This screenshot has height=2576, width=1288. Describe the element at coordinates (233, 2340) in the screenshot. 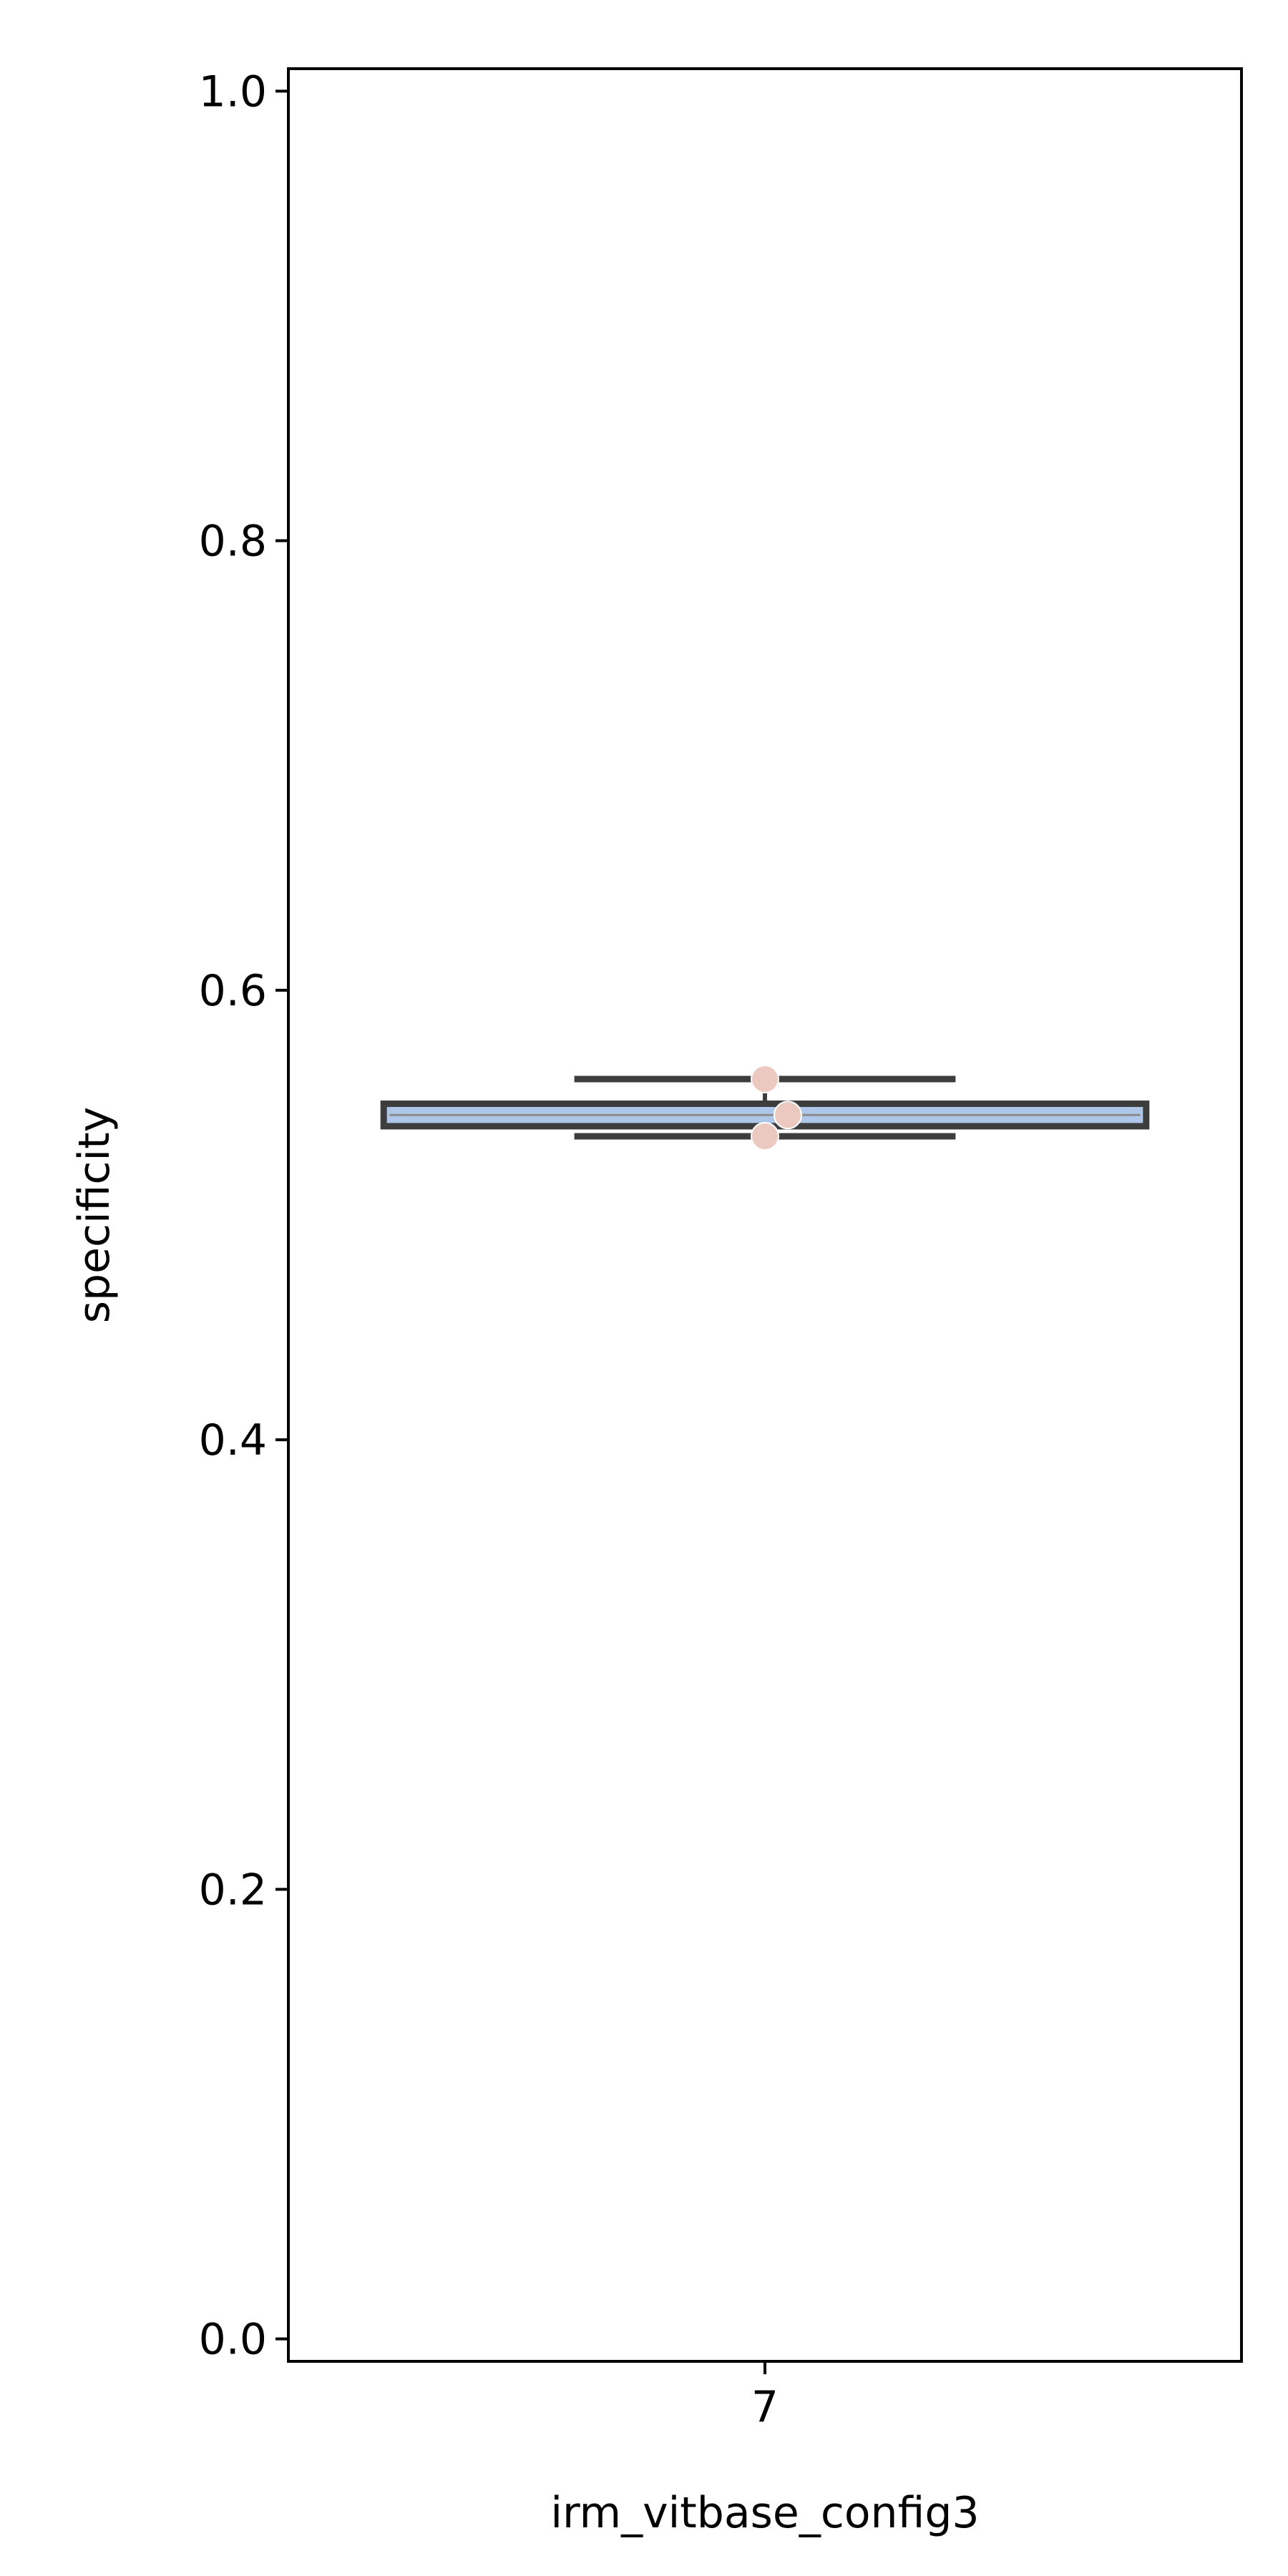

I see `y-tick-label: 0.0` at that location.